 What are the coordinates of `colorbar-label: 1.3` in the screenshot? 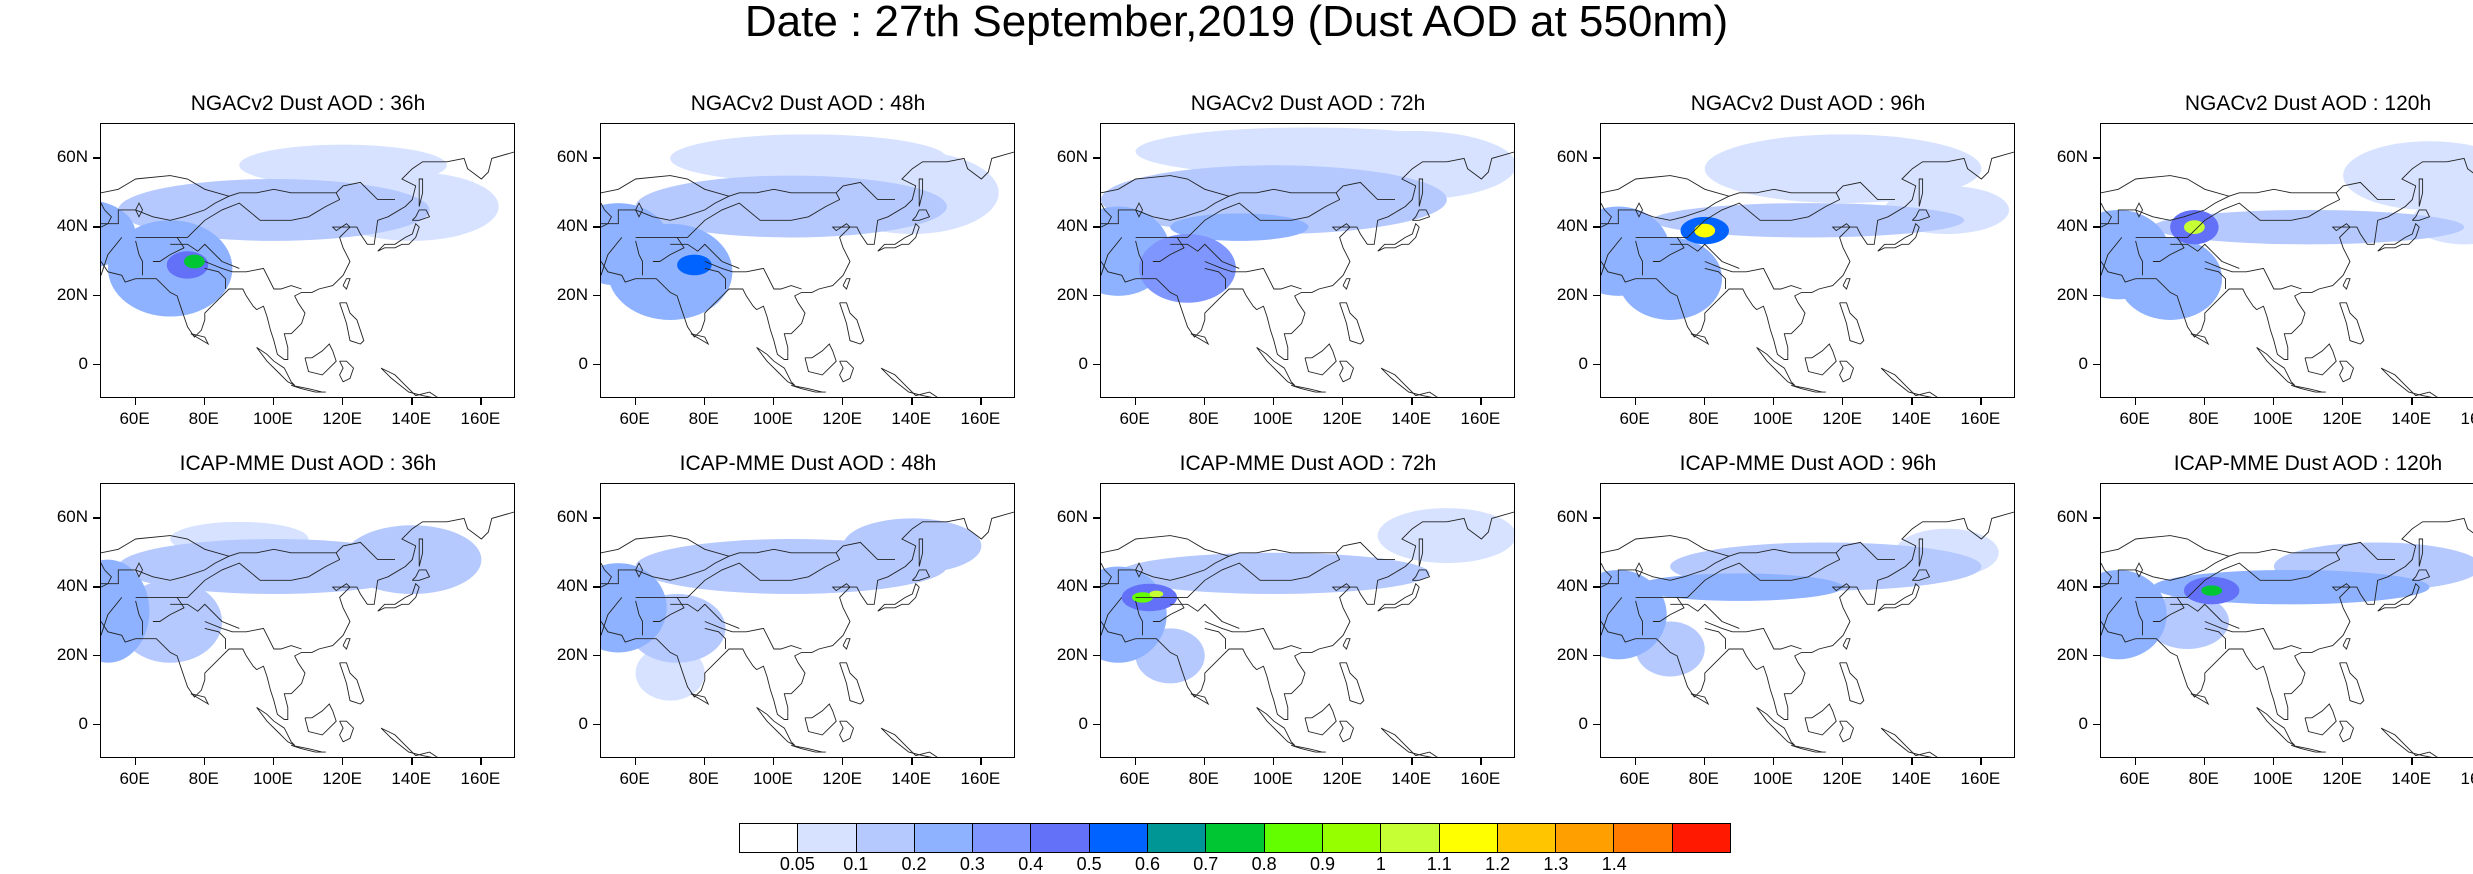 It's located at (1556, 864).